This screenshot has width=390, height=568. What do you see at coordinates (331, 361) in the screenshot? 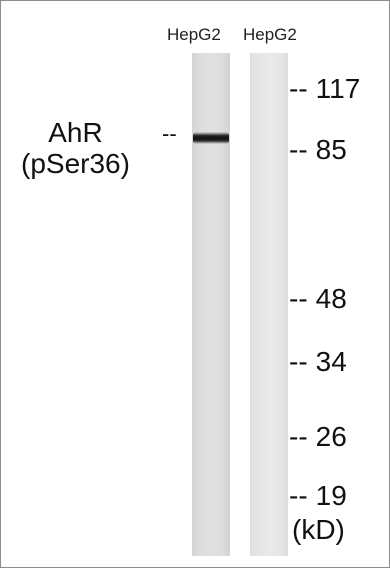
I see `marker-value: 34` at bounding box center [331, 361].